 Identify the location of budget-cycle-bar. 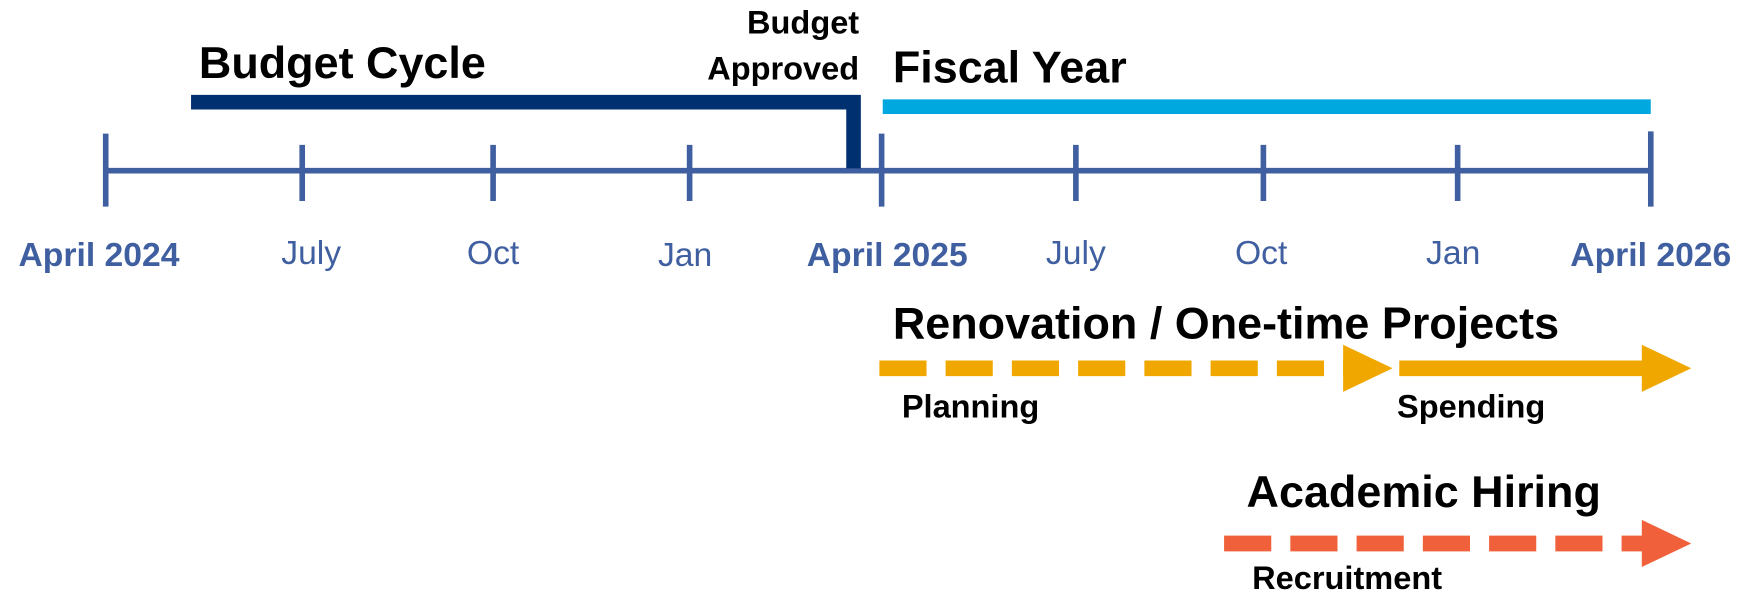
(526, 131).